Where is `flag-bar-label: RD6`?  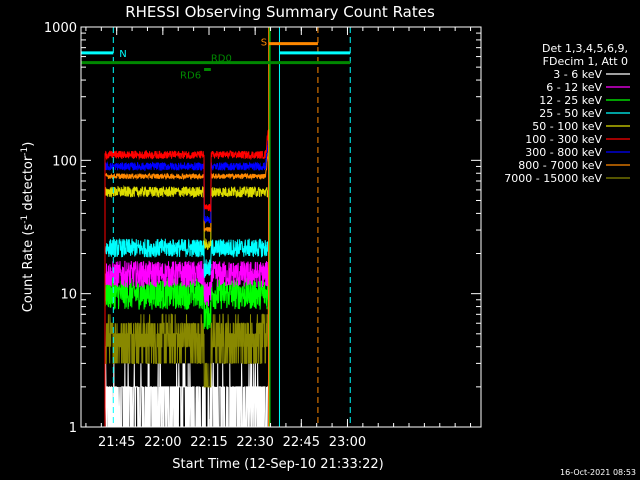 flag-bar-label: RD6 is located at coordinates (190, 76).